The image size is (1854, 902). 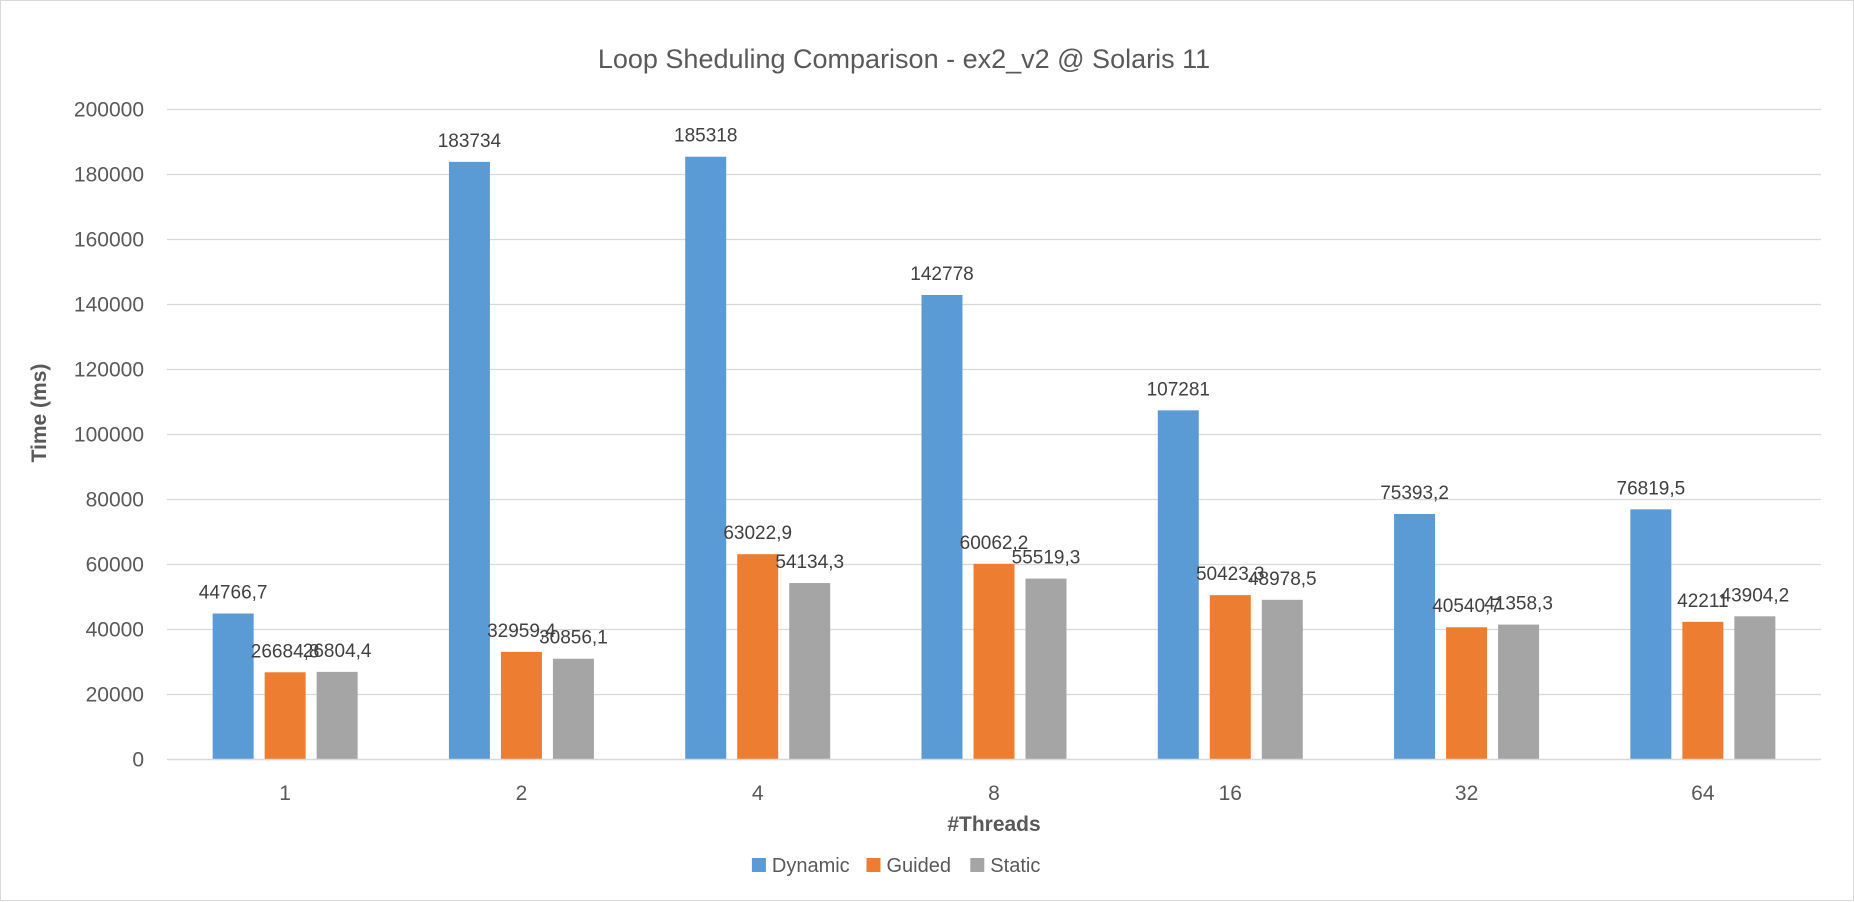 What do you see at coordinates (1230, 793) in the screenshot?
I see `x-tick-label: 16` at bounding box center [1230, 793].